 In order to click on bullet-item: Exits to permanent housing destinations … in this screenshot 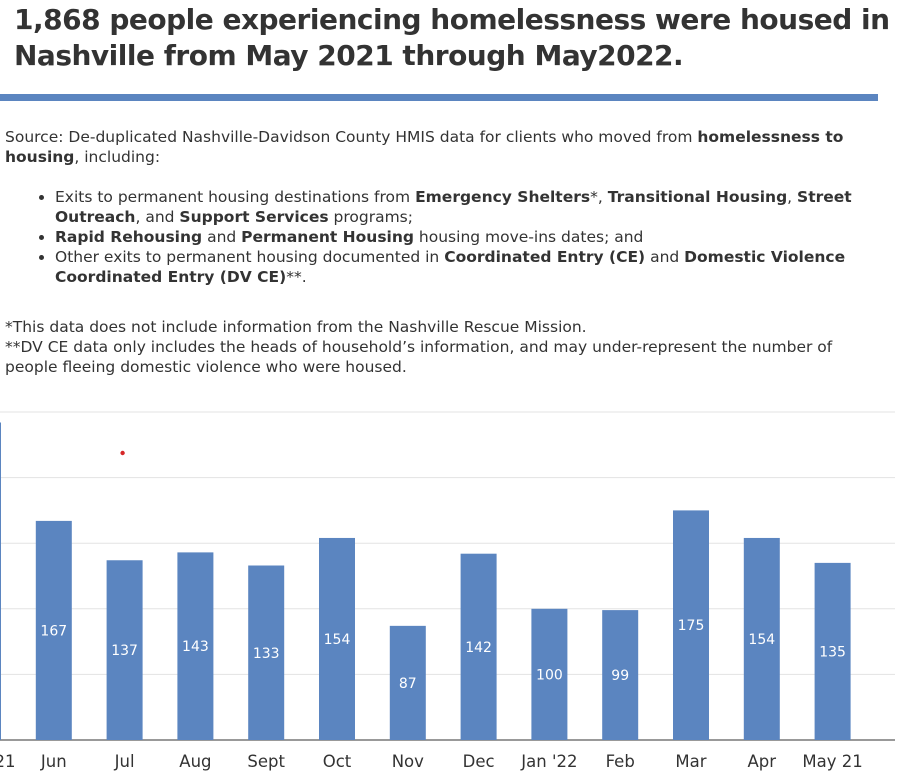, I will do `click(470, 207)`.